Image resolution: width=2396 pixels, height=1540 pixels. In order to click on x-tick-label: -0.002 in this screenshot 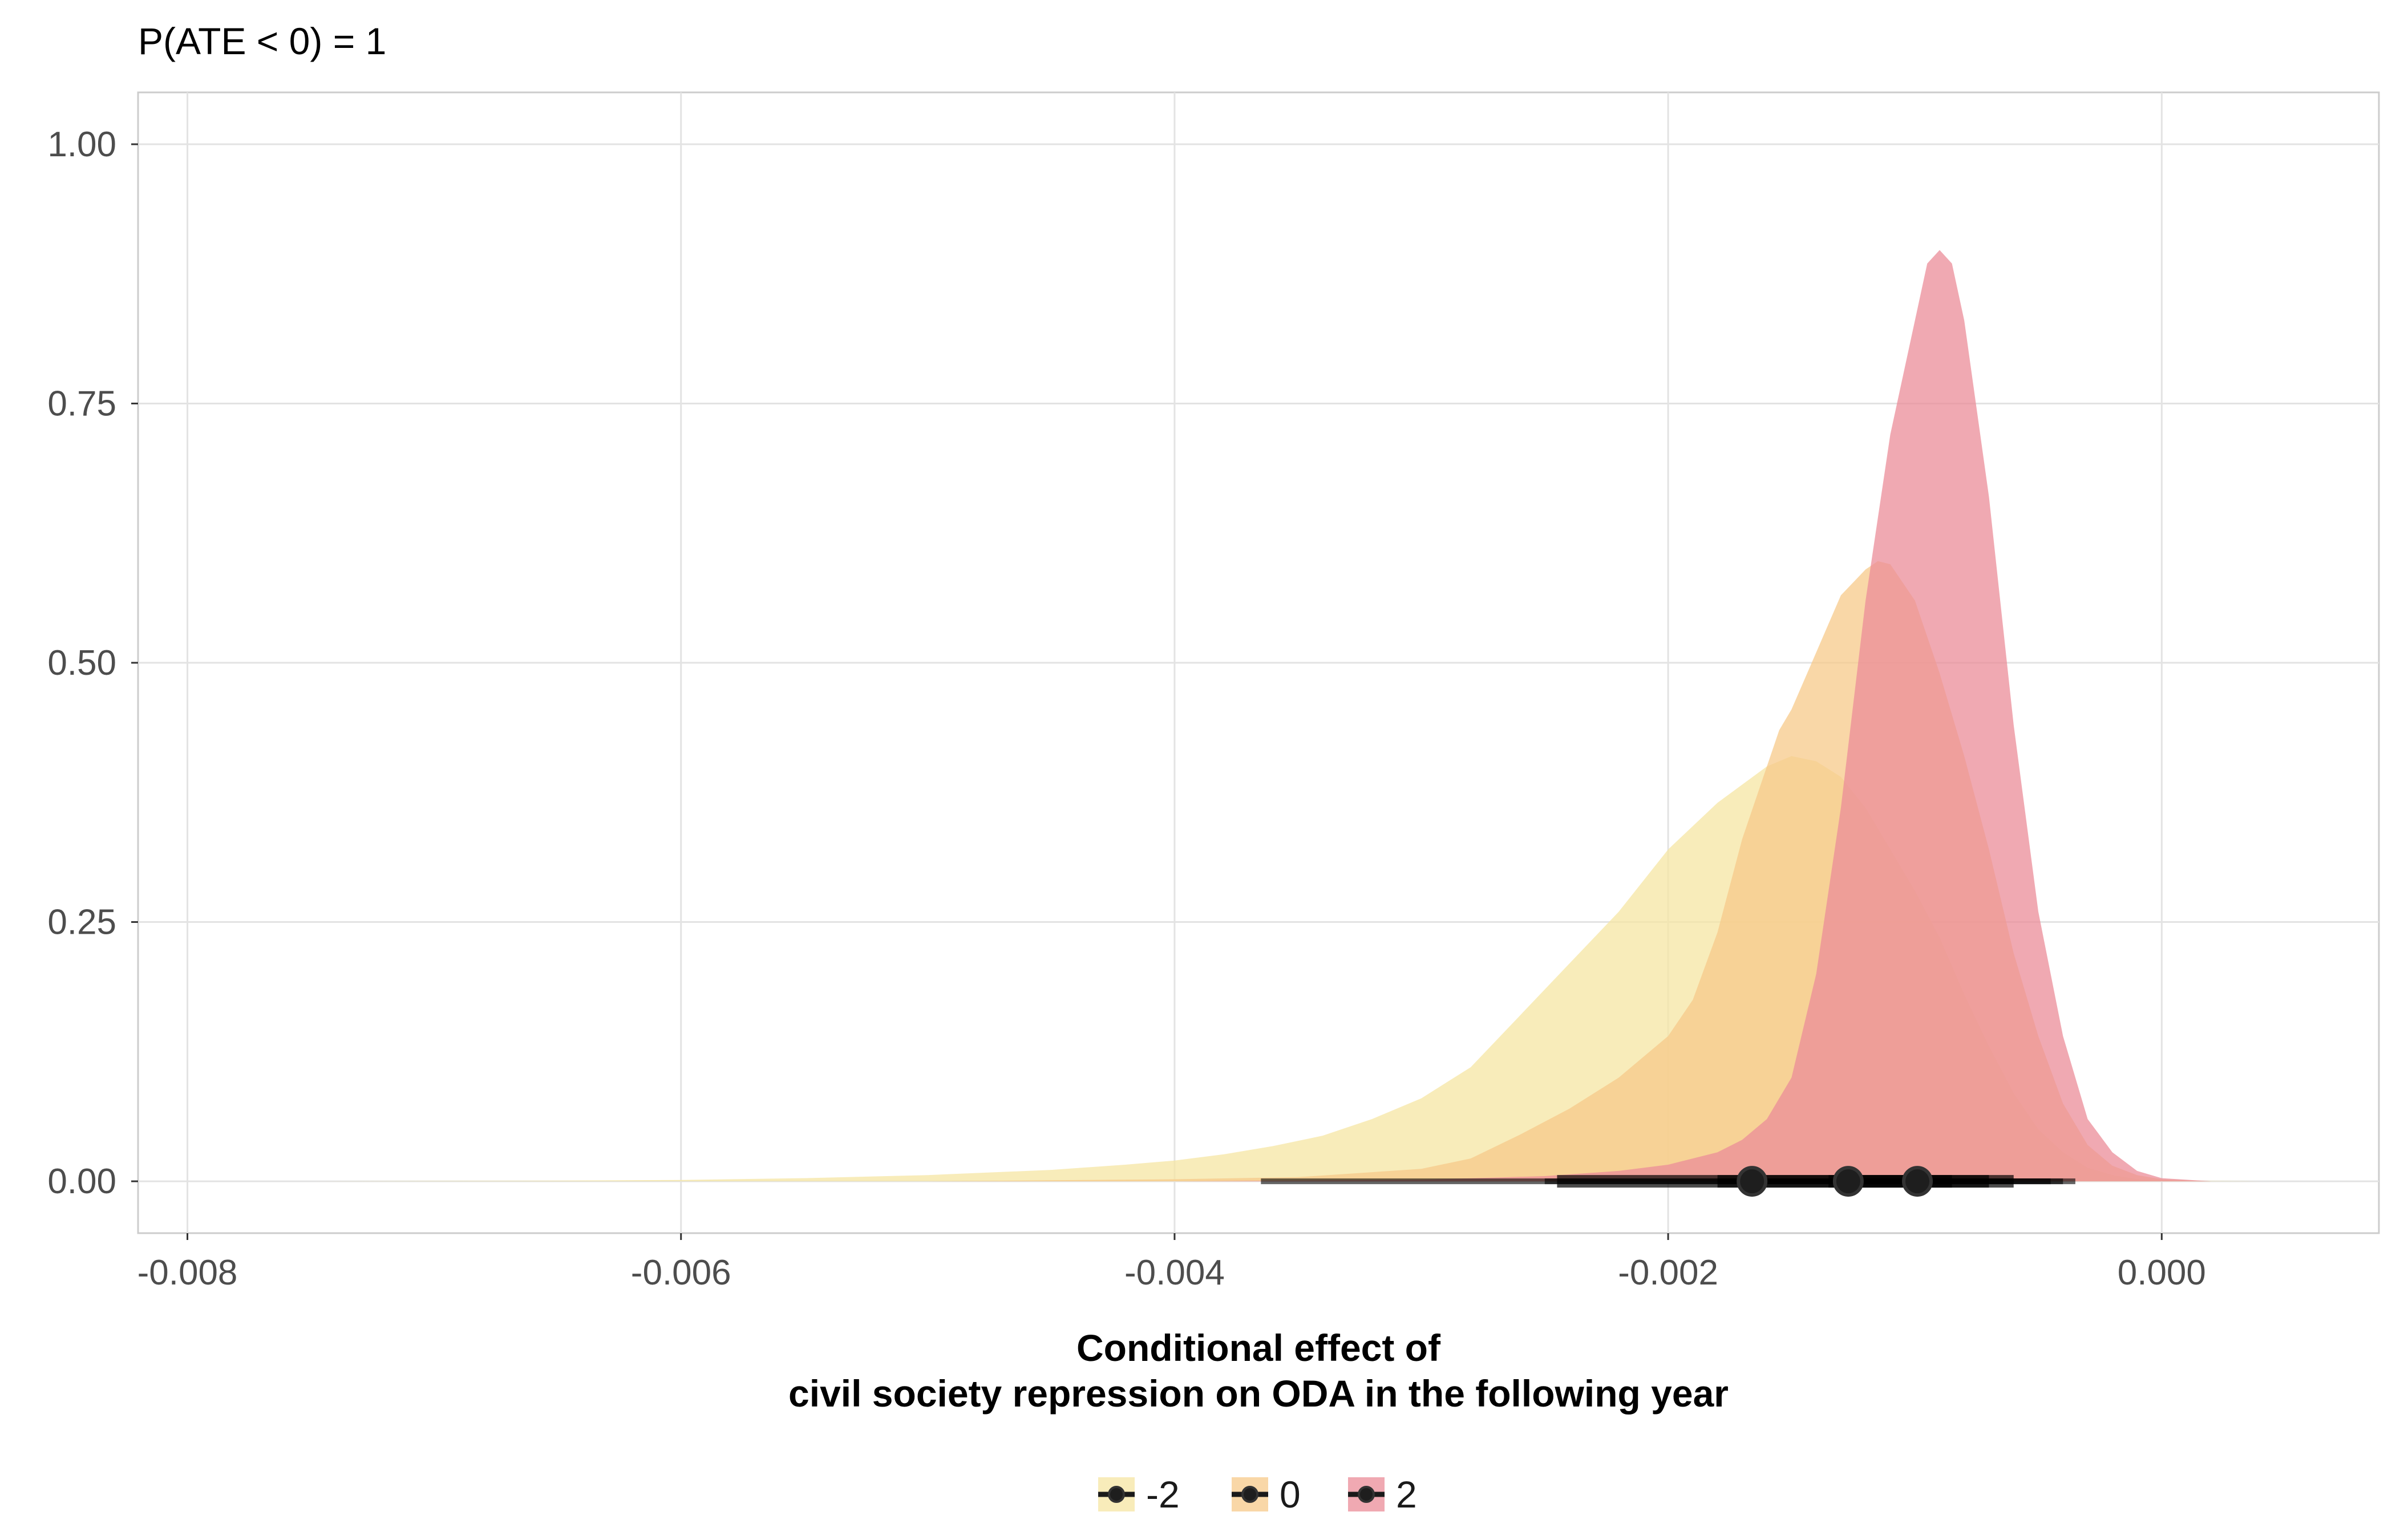, I will do `click(1668, 1272)`.